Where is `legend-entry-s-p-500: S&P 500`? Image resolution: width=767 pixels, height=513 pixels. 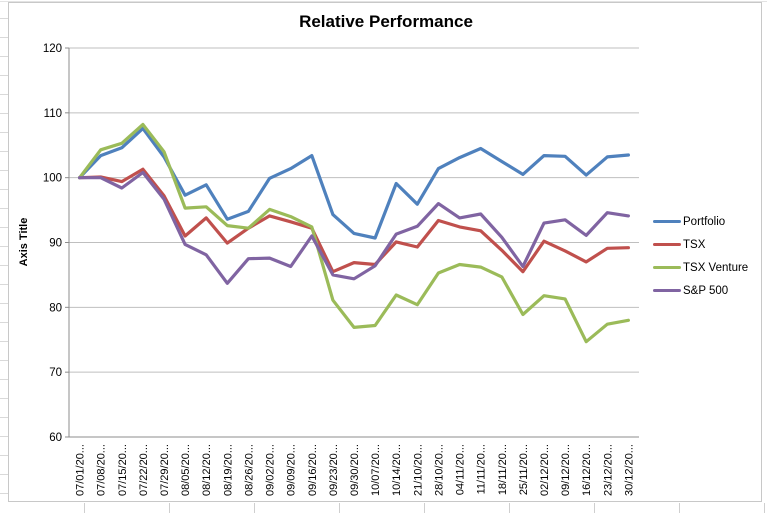 legend-entry-s-p-500: S&P 500 is located at coordinates (700, 290).